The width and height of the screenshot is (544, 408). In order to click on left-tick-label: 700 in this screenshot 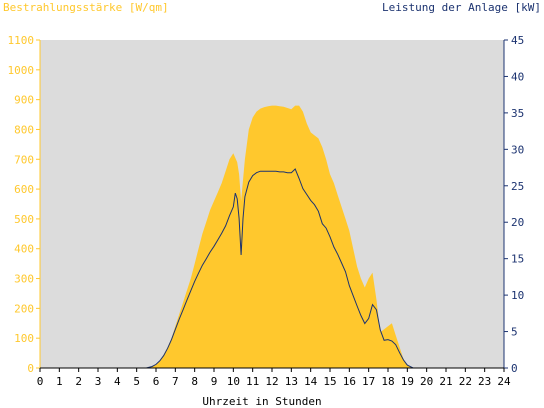, I will do `click(24, 159)`.